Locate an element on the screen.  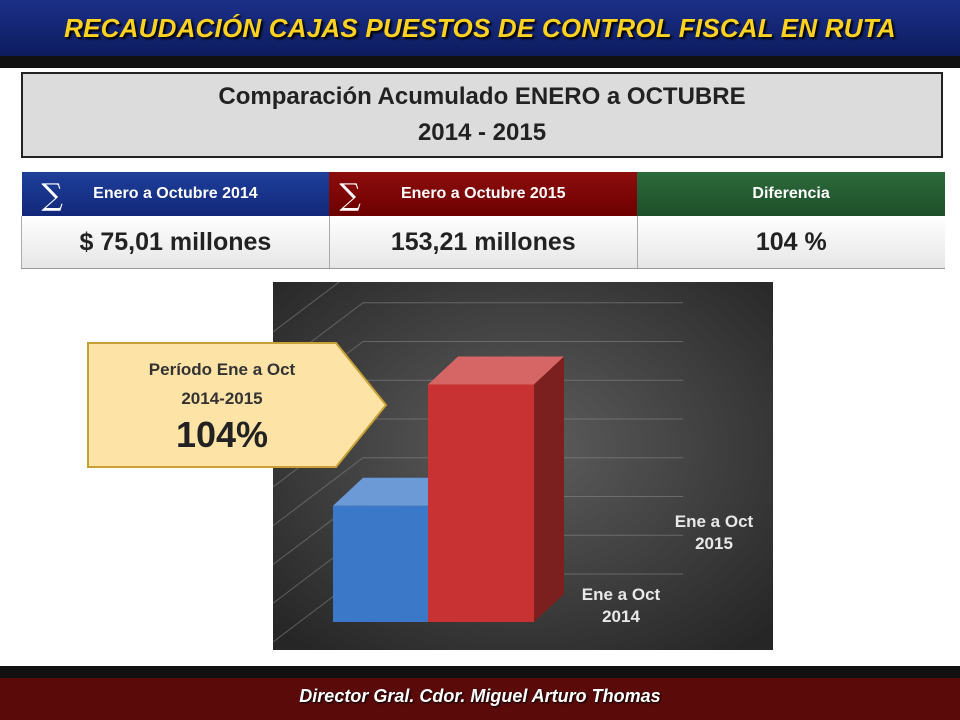
header-label-2015: Enero a Octubre 2015 is located at coordinates (483, 193).